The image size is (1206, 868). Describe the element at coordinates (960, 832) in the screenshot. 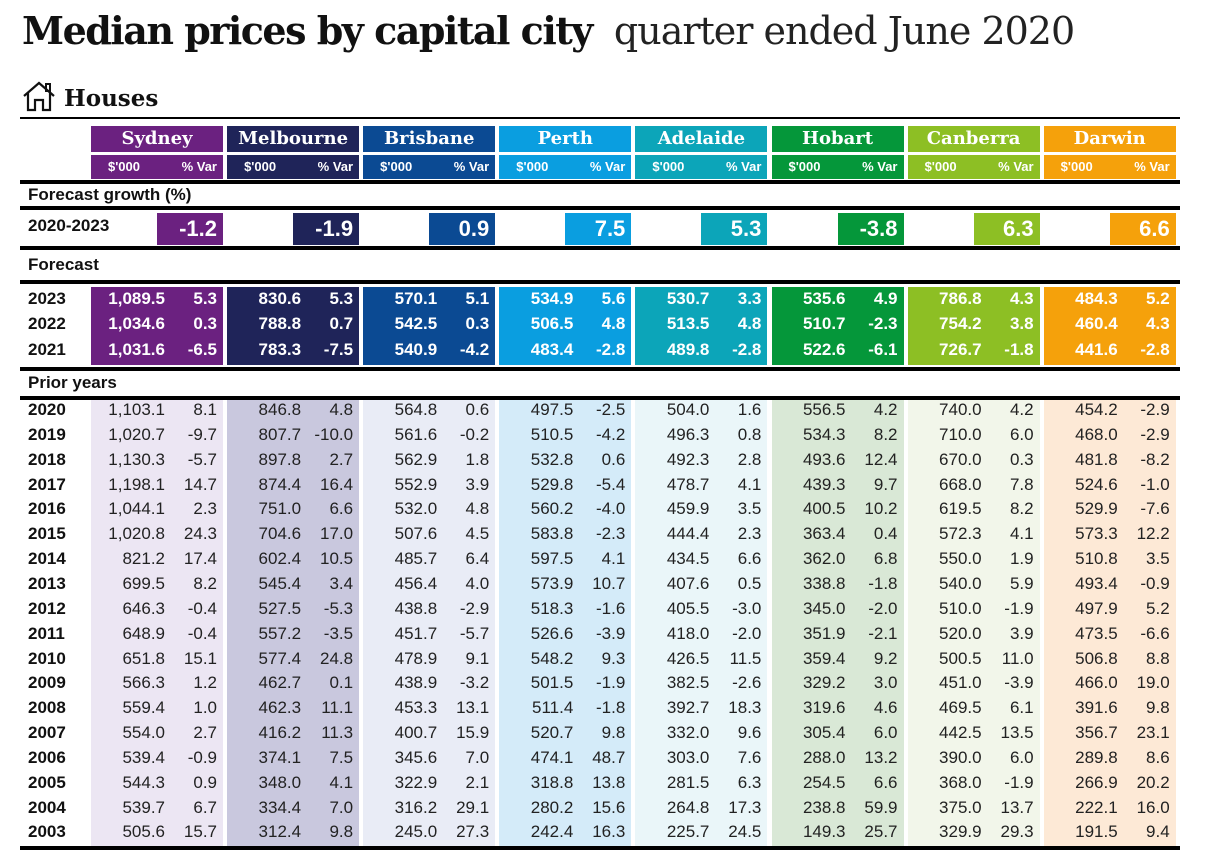

I see `price-cell: 329.9` at that location.